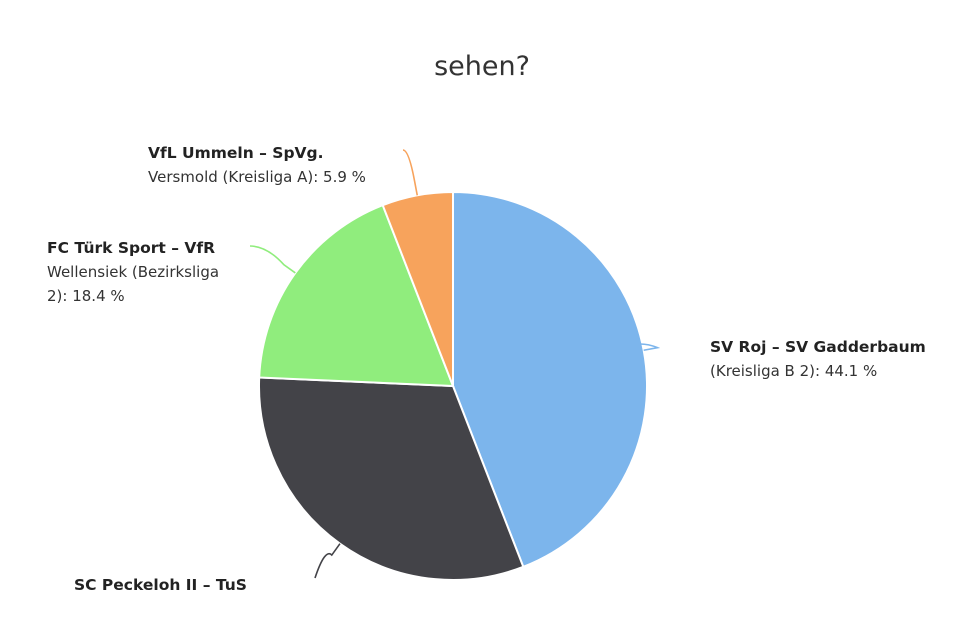  Describe the element at coordinates (236, 153) in the screenshot. I see `data-label-name: VfL Ummeln – SpVg.` at that location.